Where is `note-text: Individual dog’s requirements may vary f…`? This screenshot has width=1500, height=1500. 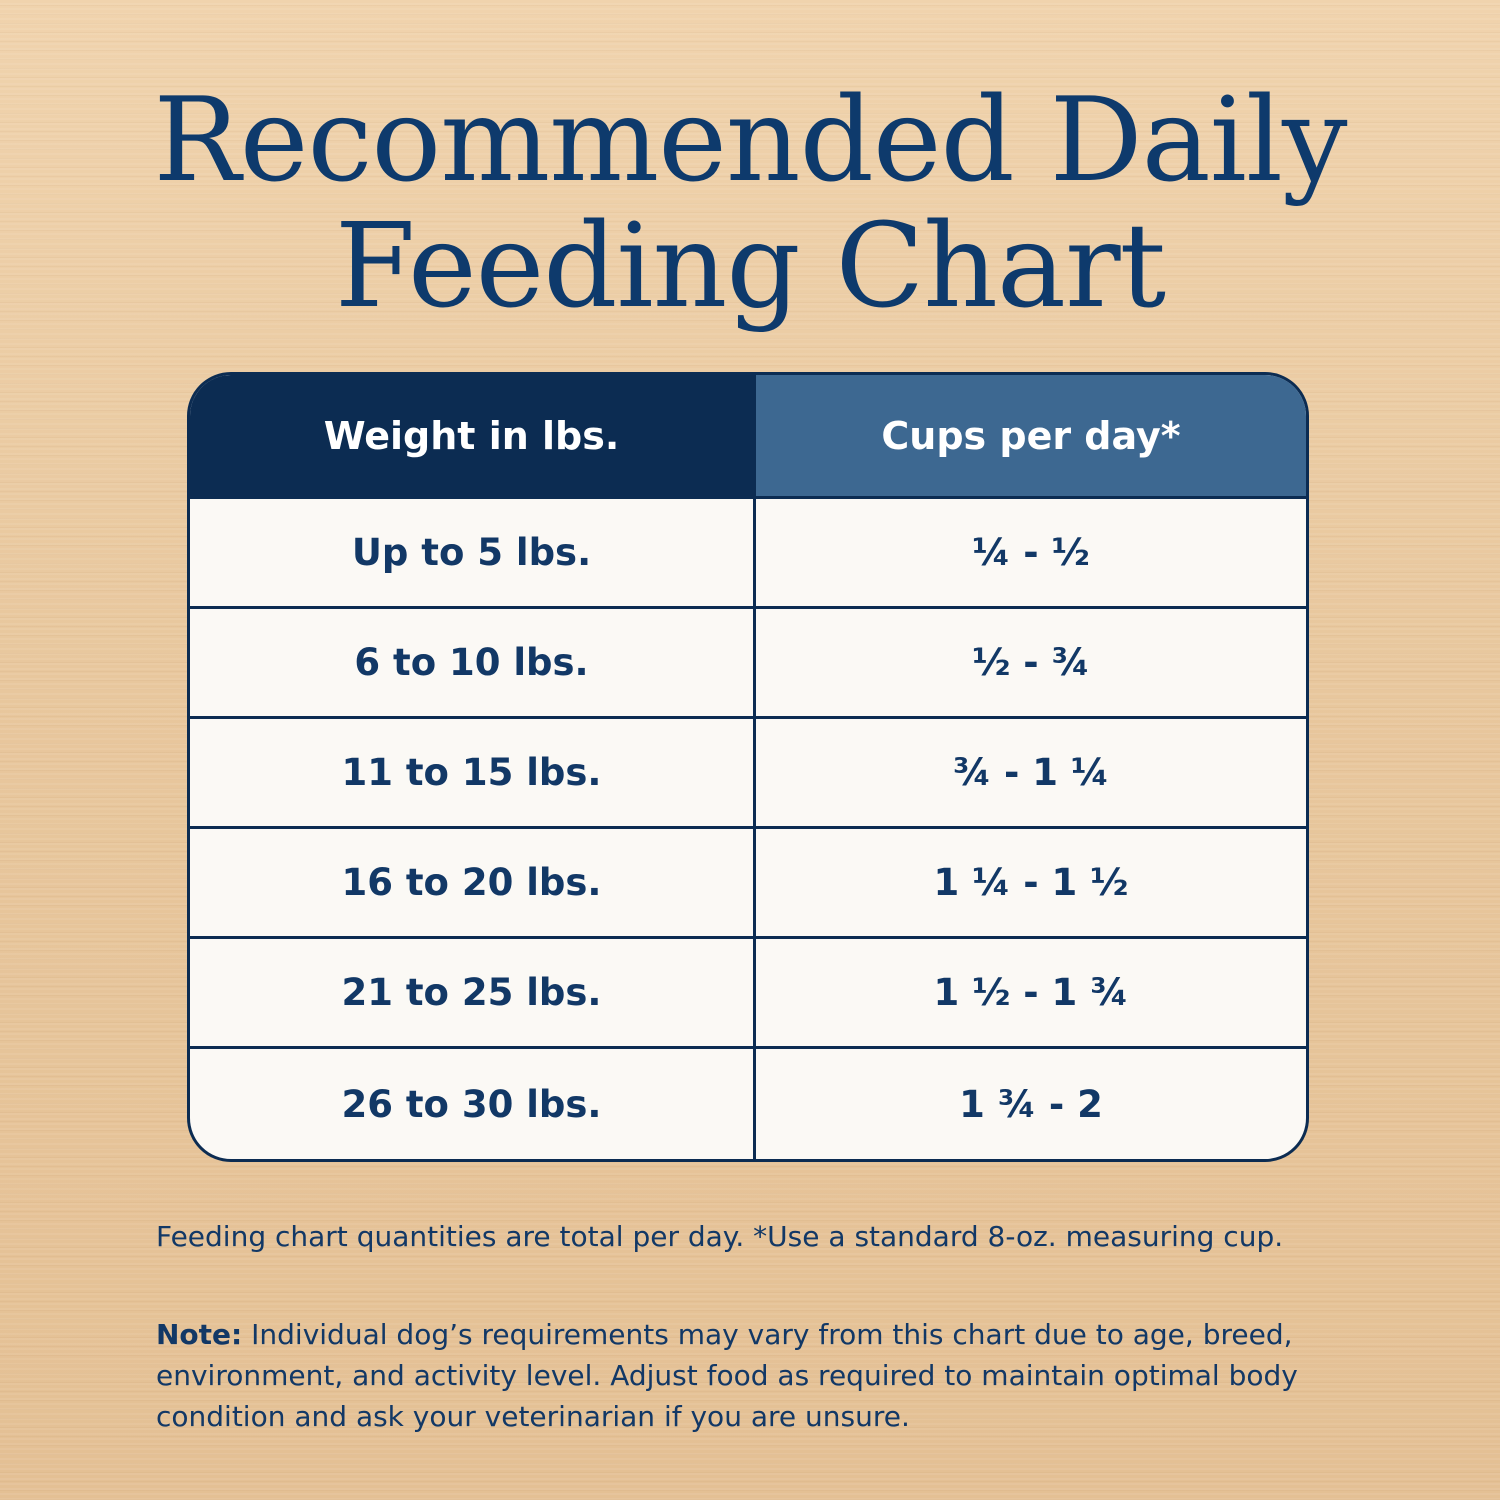
note-text: Individual dog’s requirements may vary f… is located at coordinates (727, 1375).